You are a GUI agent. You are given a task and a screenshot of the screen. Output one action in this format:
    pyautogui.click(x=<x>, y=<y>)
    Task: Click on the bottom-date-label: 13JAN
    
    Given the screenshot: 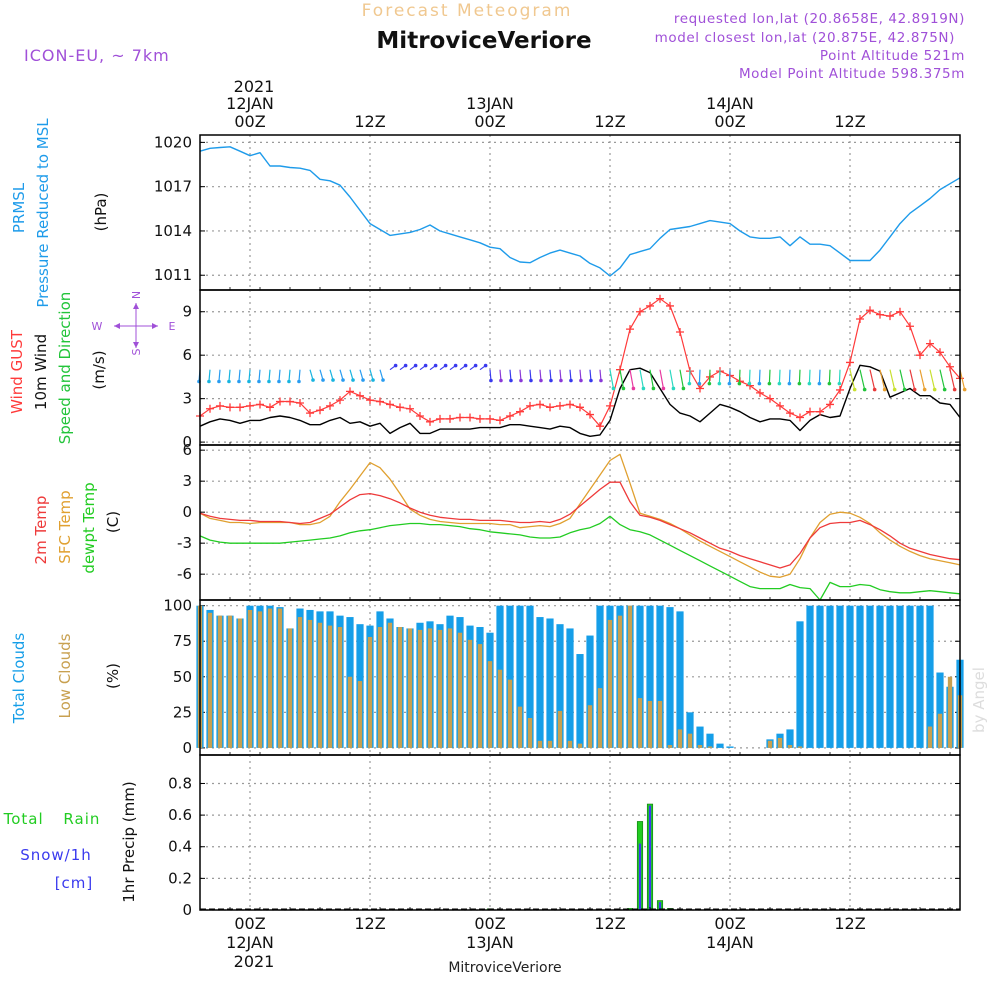 What is the action you would take?
    pyautogui.click(x=490, y=942)
    